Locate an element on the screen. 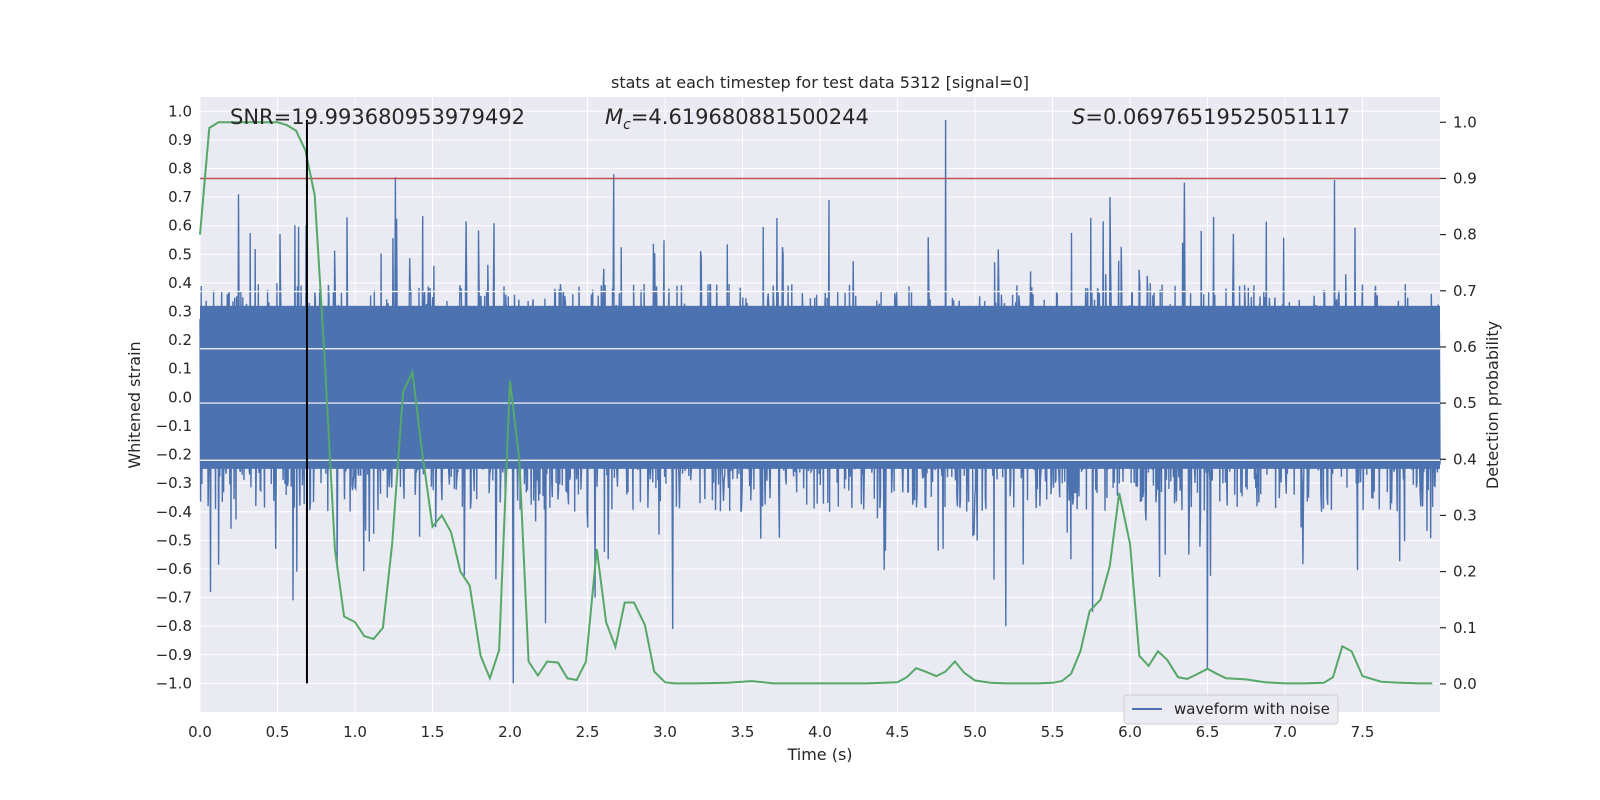  y-left-tick-label-12: −0.2 is located at coordinates (174, 455).